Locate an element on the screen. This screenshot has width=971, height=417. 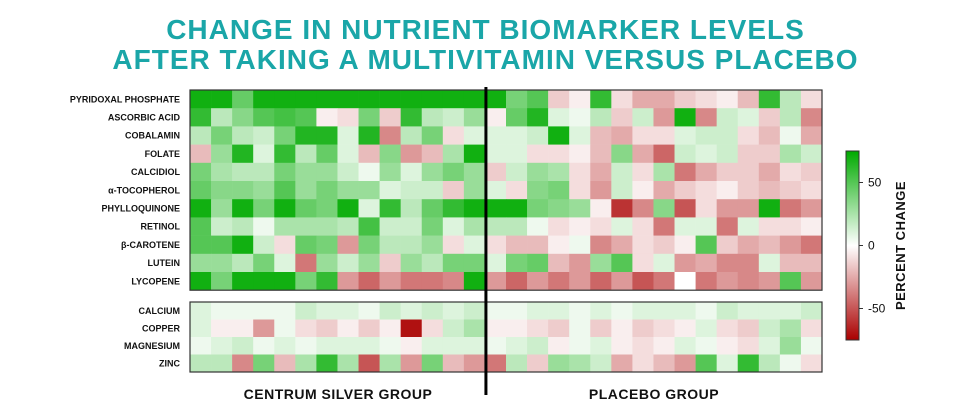
colorbar-tick-label: 50 is located at coordinates (875, 183).